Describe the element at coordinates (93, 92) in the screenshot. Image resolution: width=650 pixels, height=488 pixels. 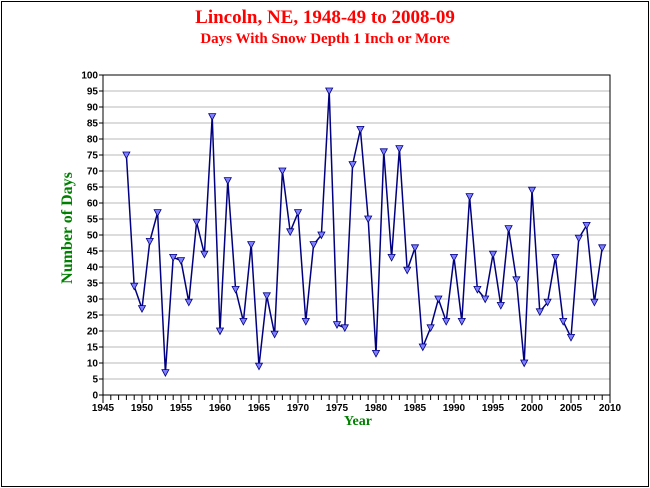
I see `y-tick-label: 95` at that location.